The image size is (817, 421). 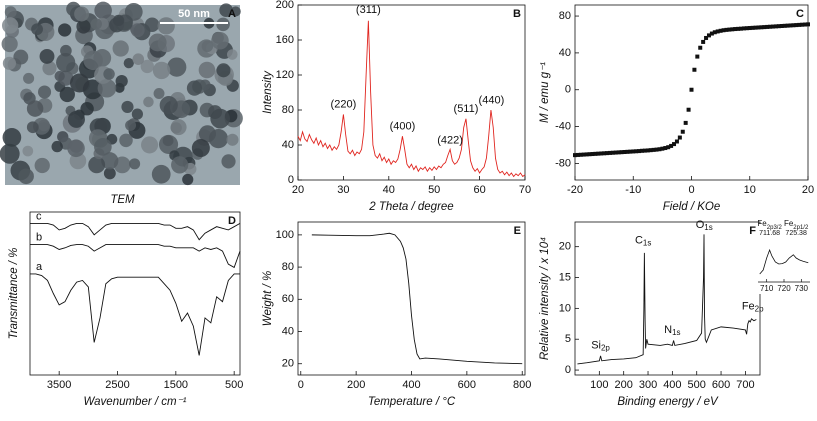 What do you see at coordinates (117, 385) in the screenshot?
I see `x-tick-label: 2500` at bounding box center [117, 385].